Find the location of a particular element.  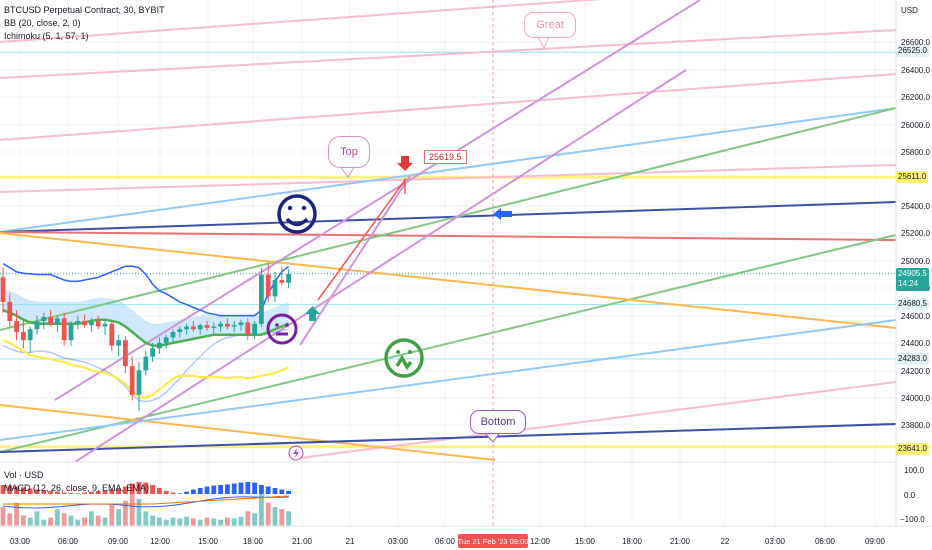

event-lightning-icon is located at coordinates (296, 453).